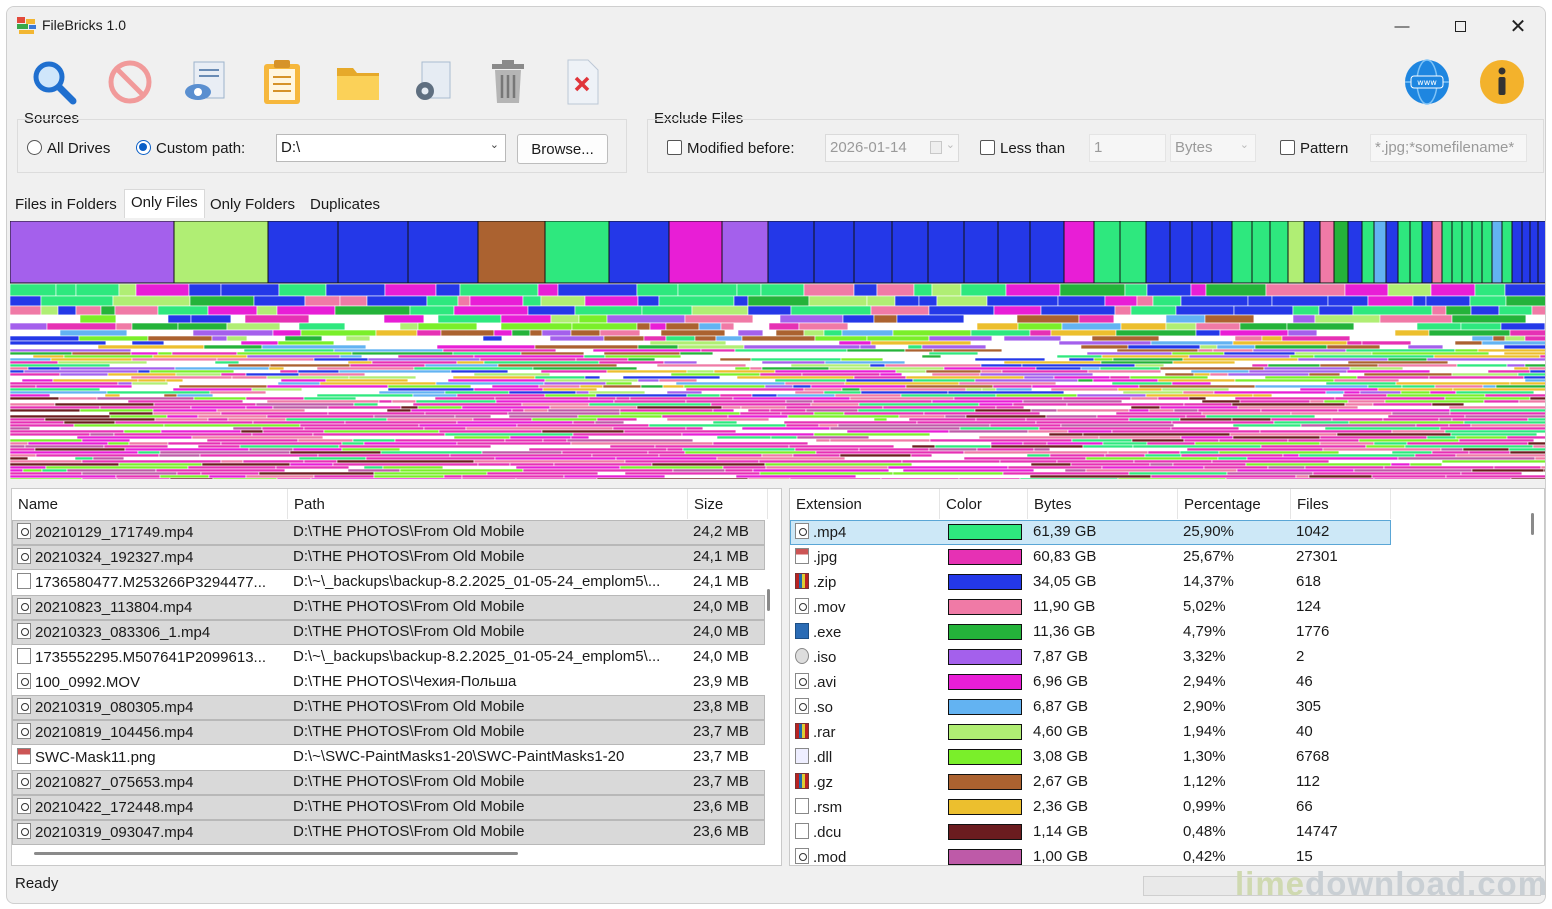 This screenshot has height=909, width=1552. What do you see at coordinates (34, 147) in the screenshot?
I see `all-drives-radio` at bounding box center [34, 147].